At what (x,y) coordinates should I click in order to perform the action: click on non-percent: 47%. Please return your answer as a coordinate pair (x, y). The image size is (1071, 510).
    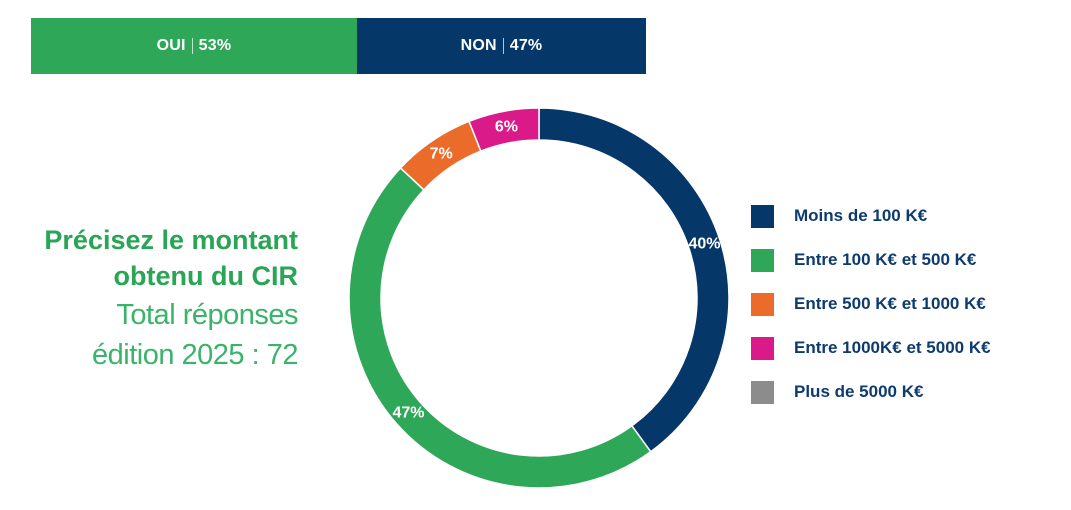
    Looking at the image, I should click on (526, 45).